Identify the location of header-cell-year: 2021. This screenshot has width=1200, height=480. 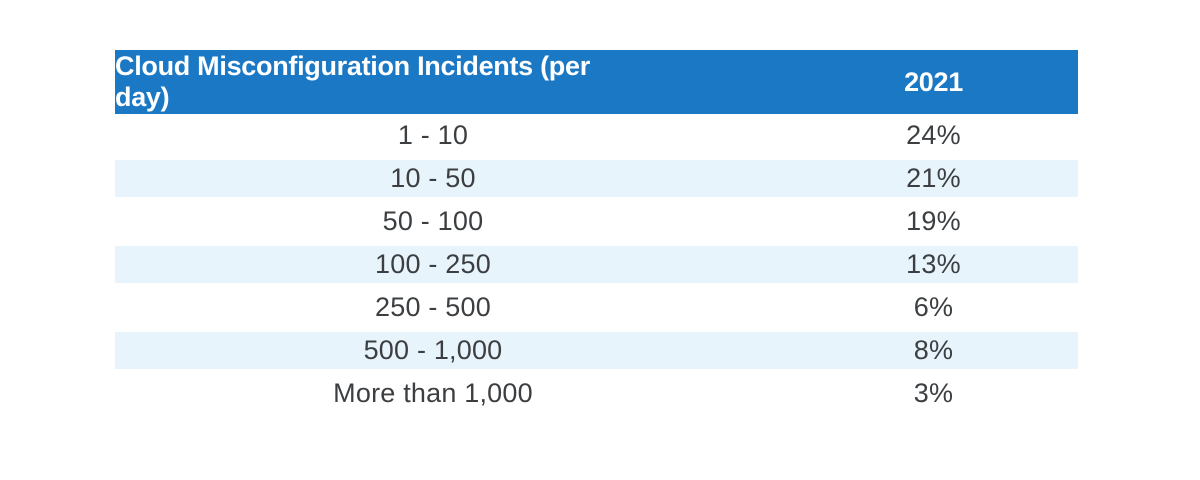
(933, 81).